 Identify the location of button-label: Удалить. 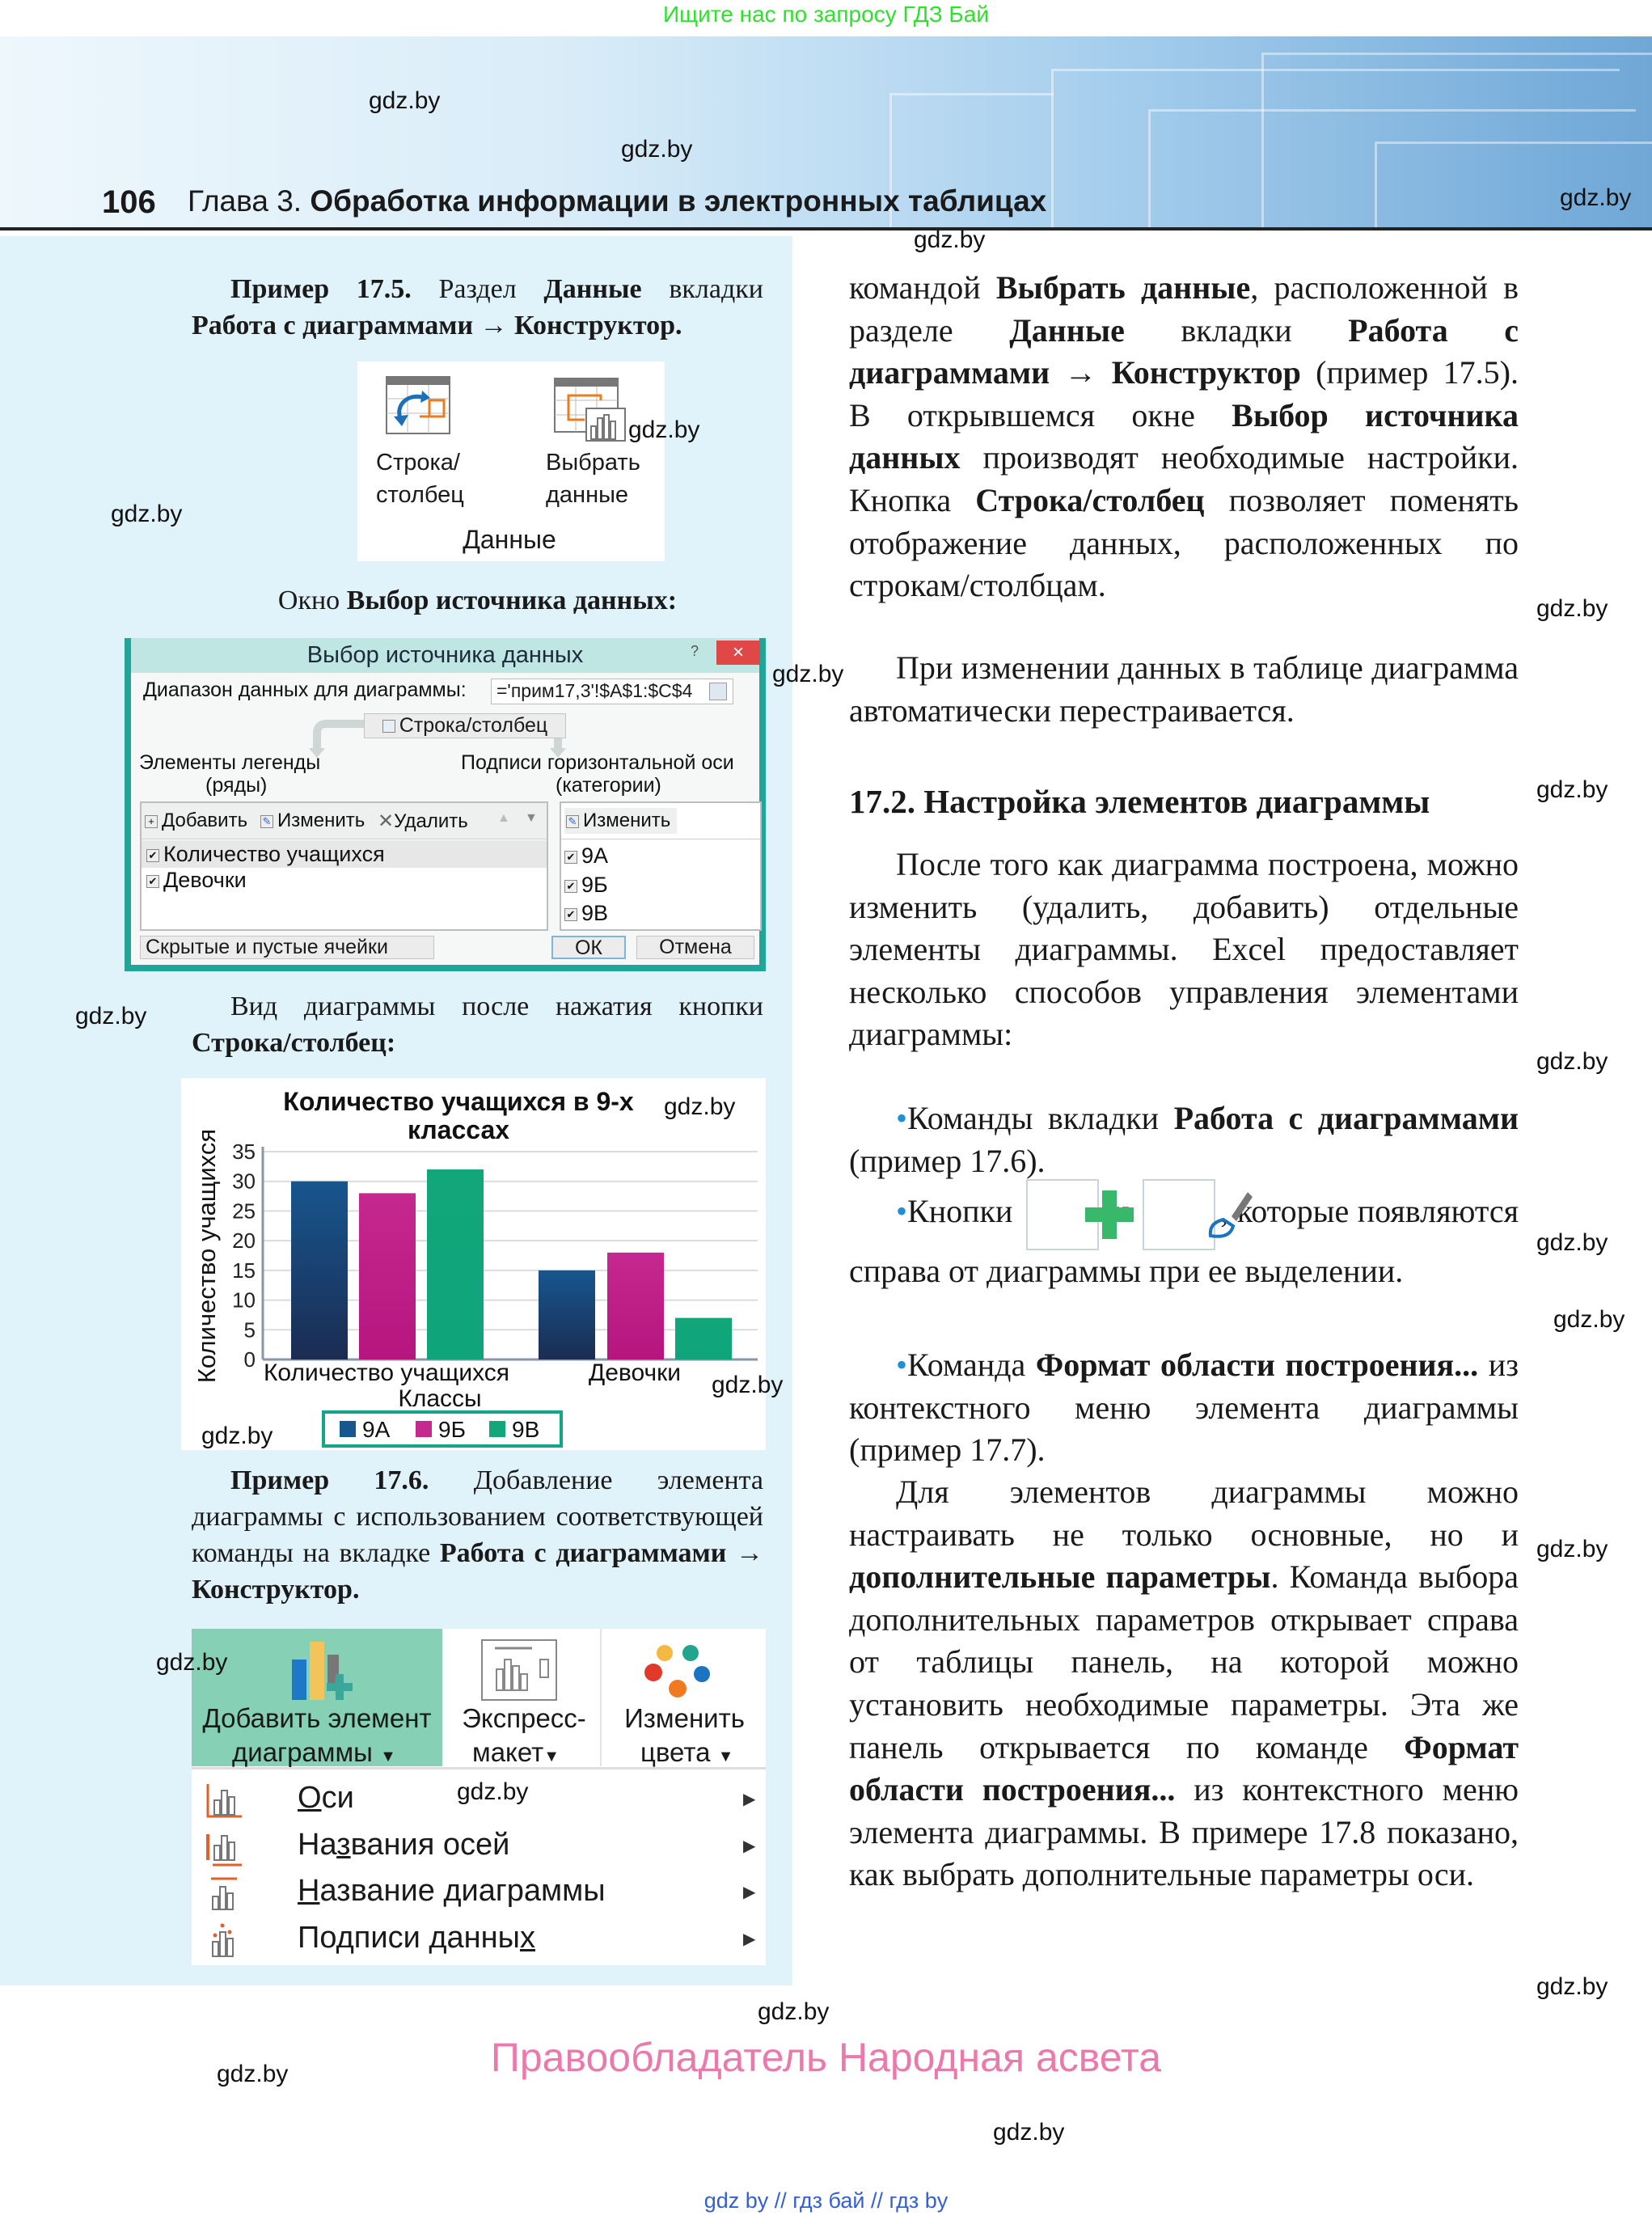
(431, 821).